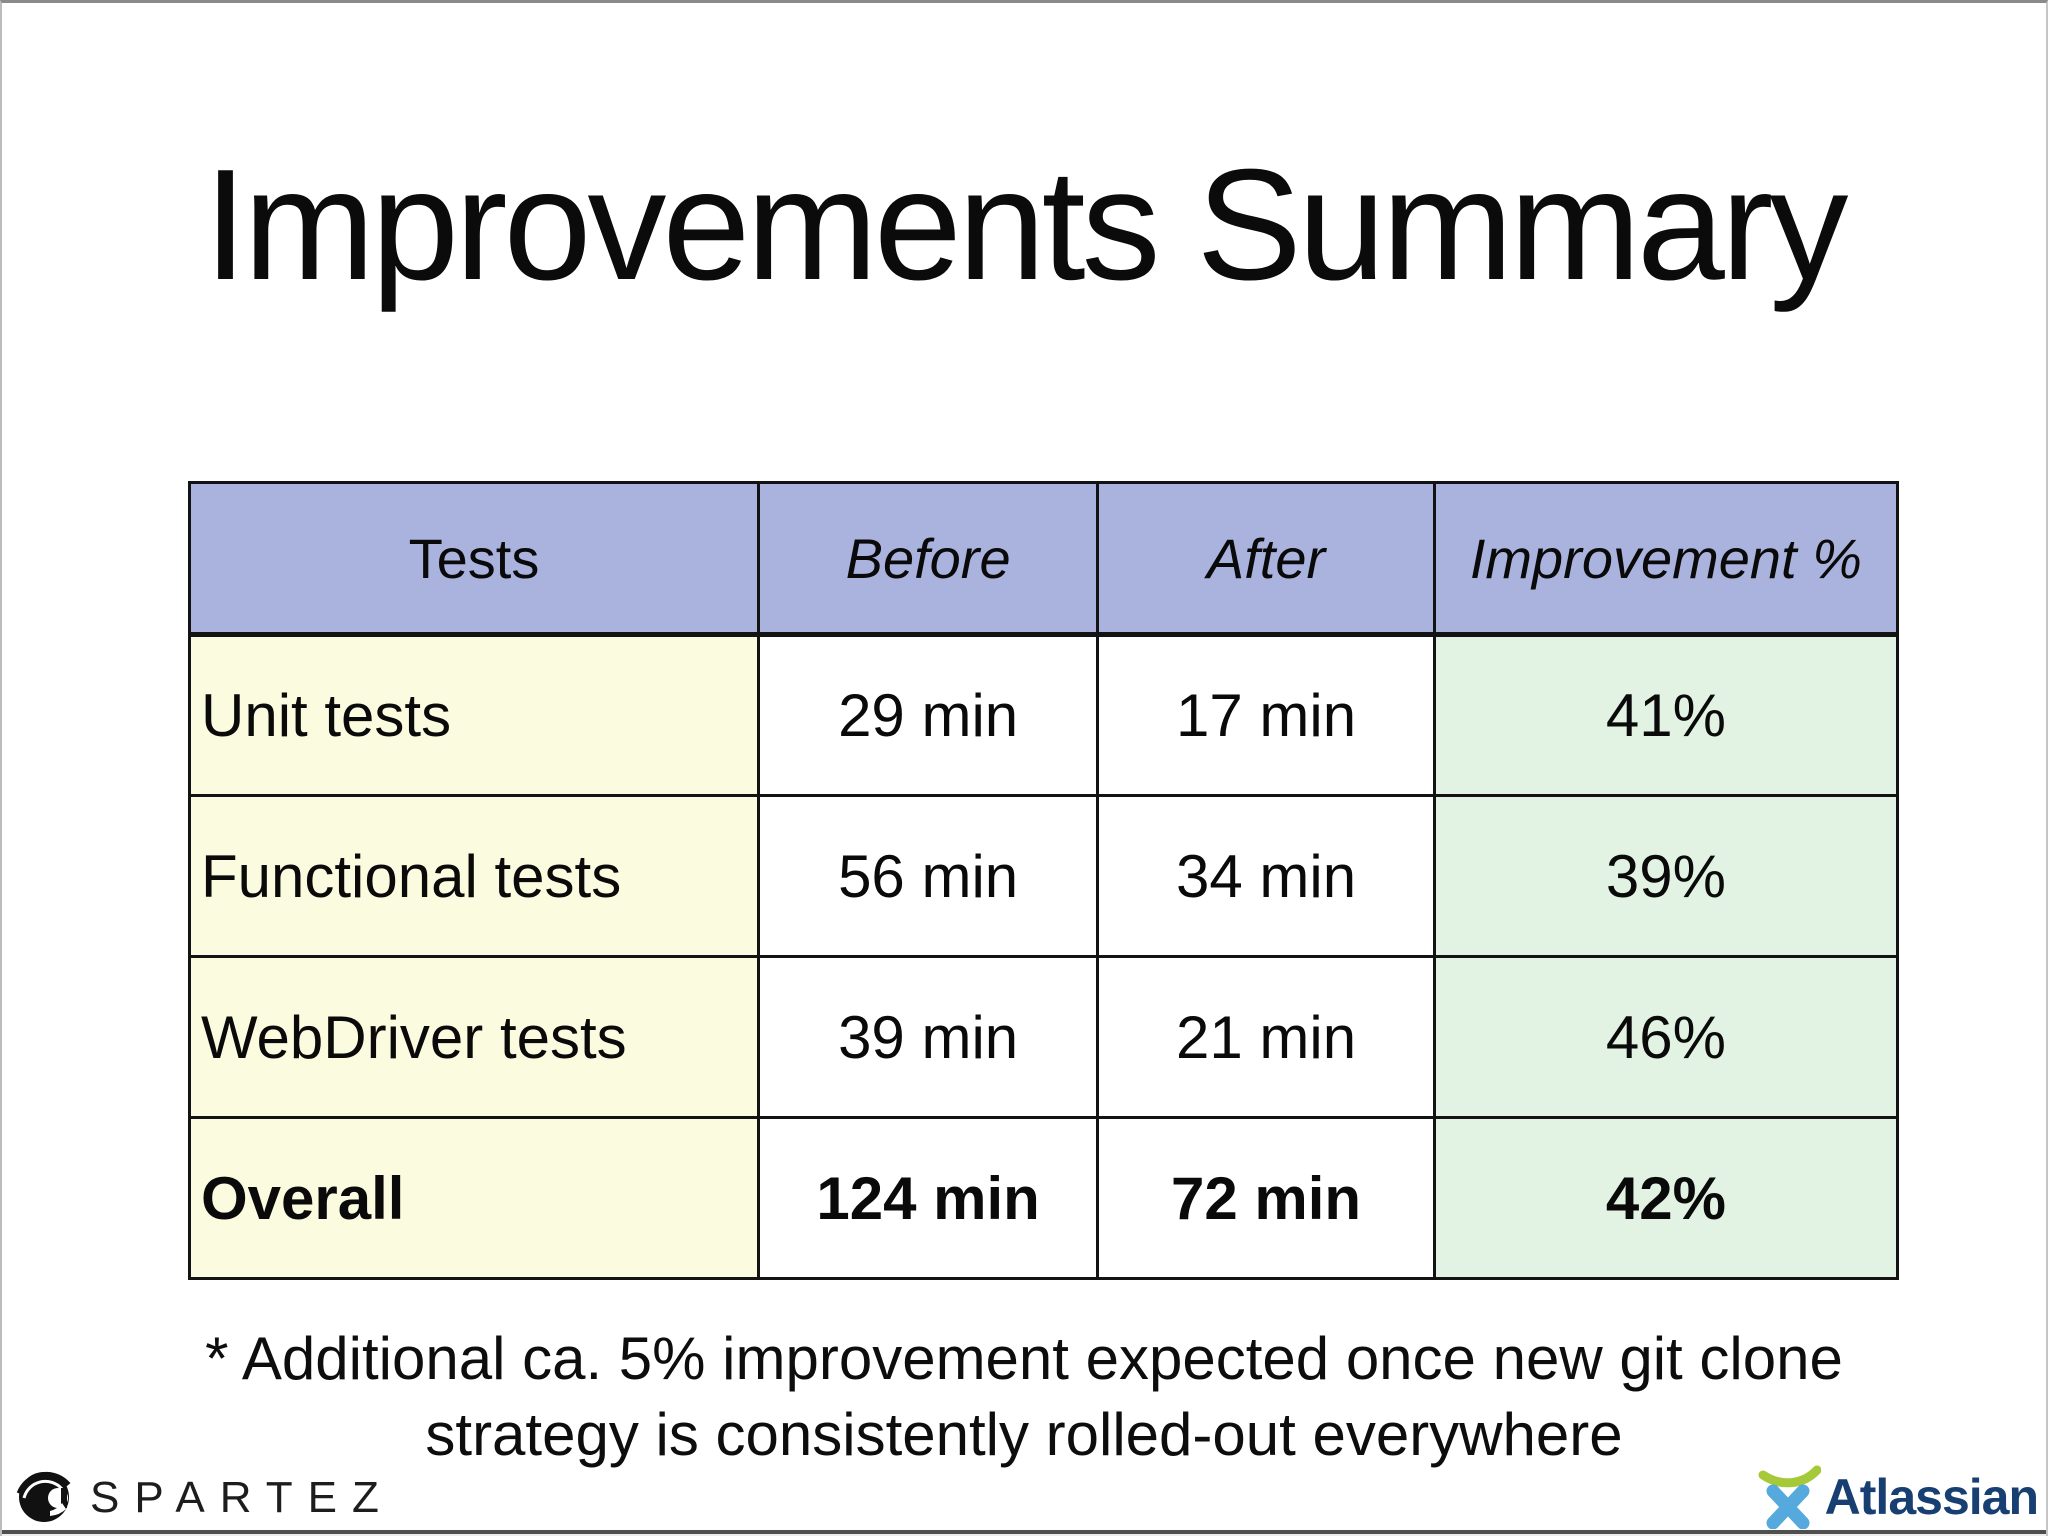  What do you see at coordinates (1266, 876) in the screenshot?
I see `cell-after-value: 34 min` at bounding box center [1266, 876].